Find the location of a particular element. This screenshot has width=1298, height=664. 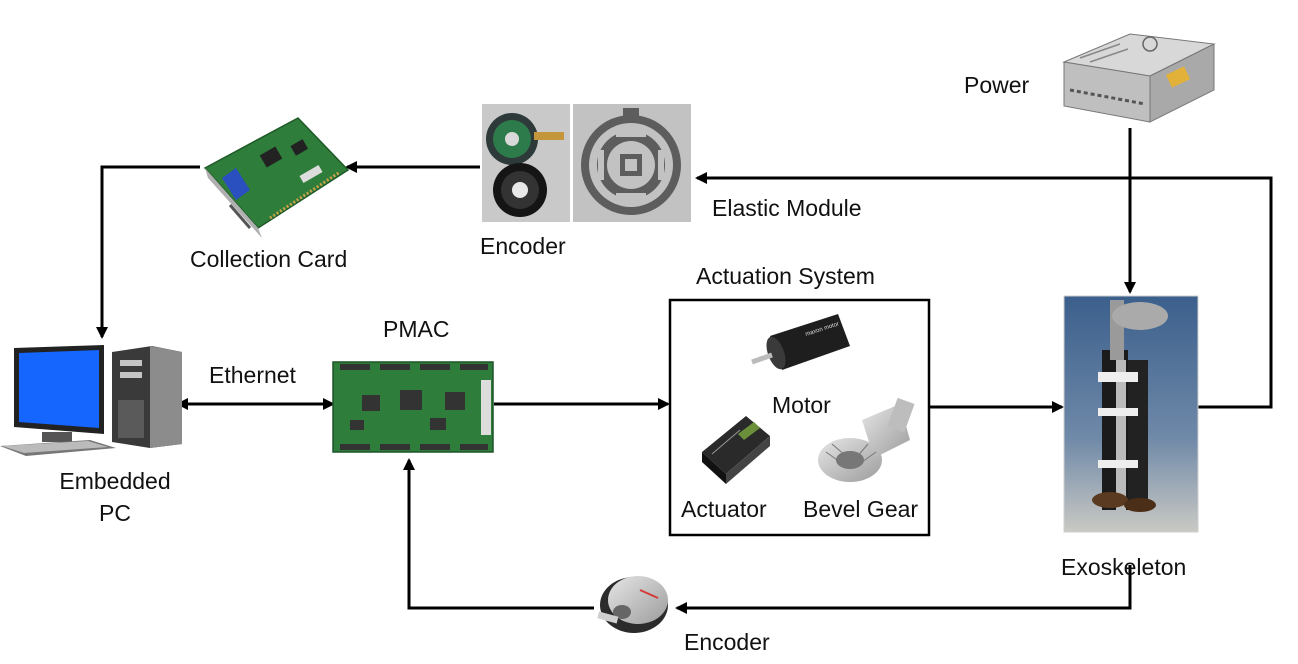

power-label: Power is located at coordinates (997, 85).